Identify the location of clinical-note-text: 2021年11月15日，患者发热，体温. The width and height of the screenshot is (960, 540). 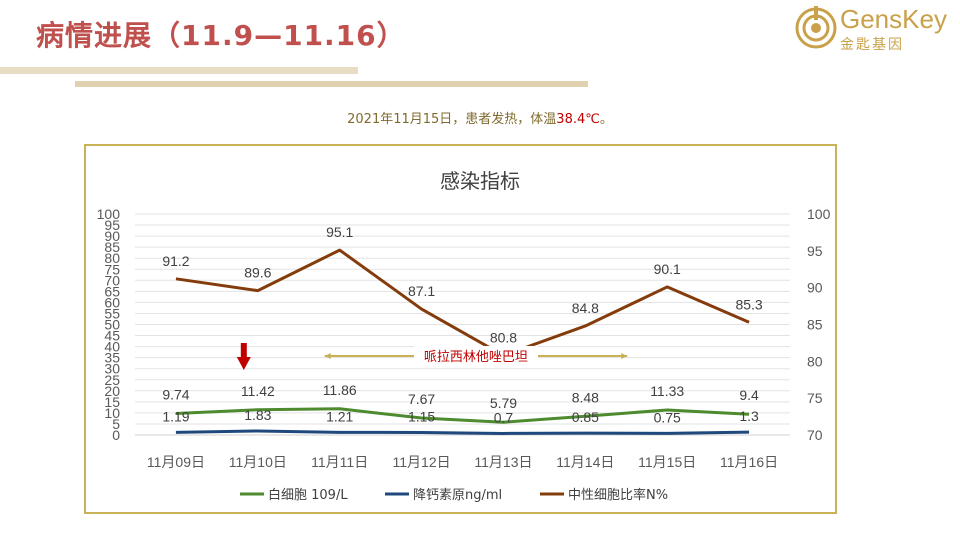
(452, 119).